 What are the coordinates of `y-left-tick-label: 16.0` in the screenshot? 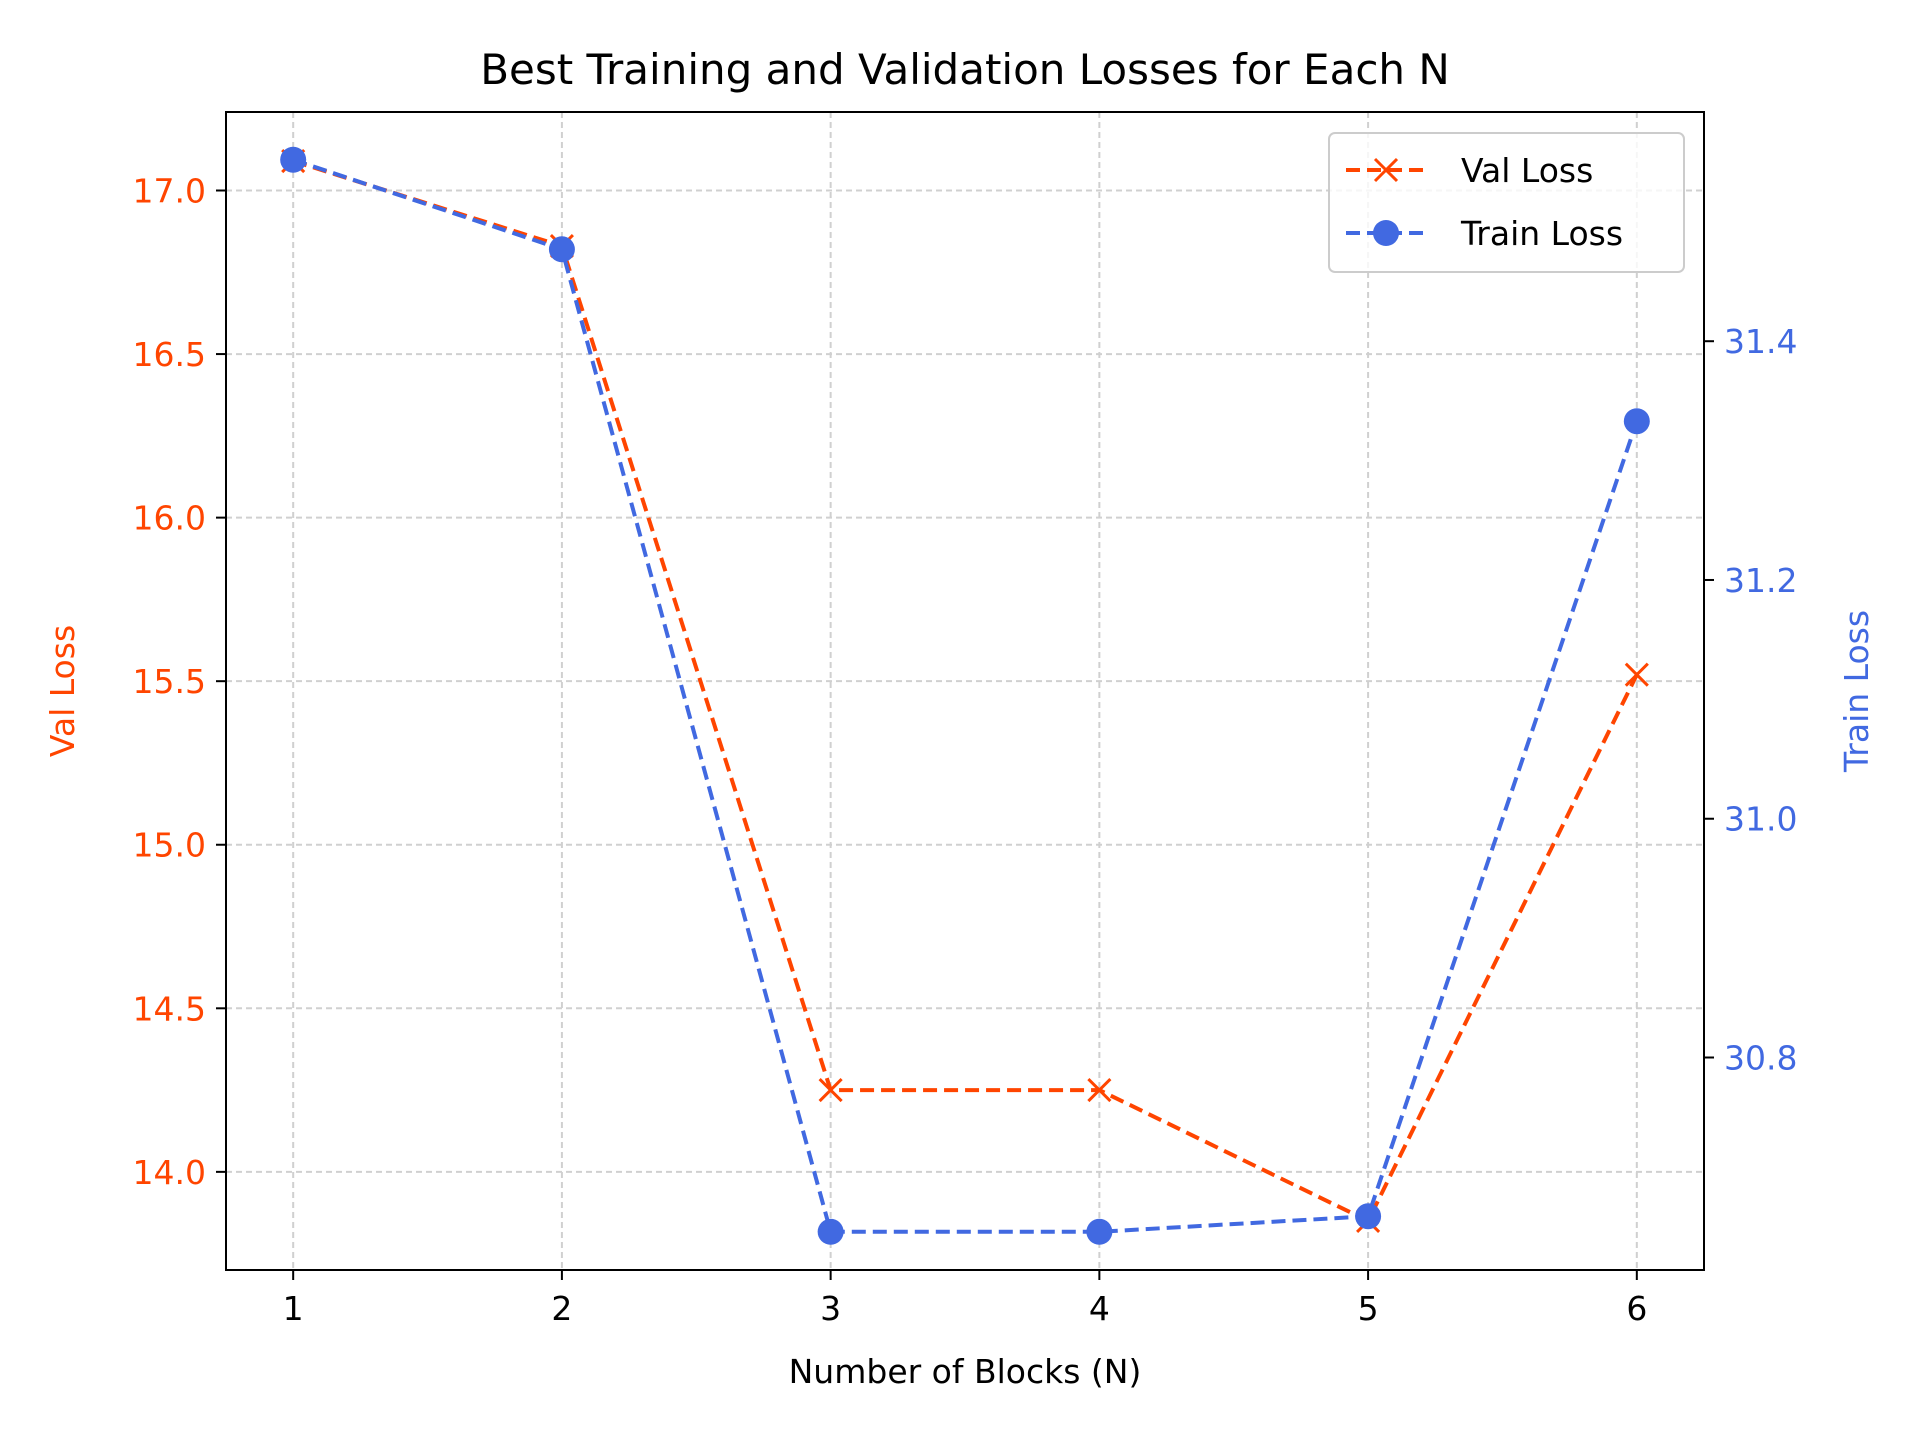 It's located at (169, 518).